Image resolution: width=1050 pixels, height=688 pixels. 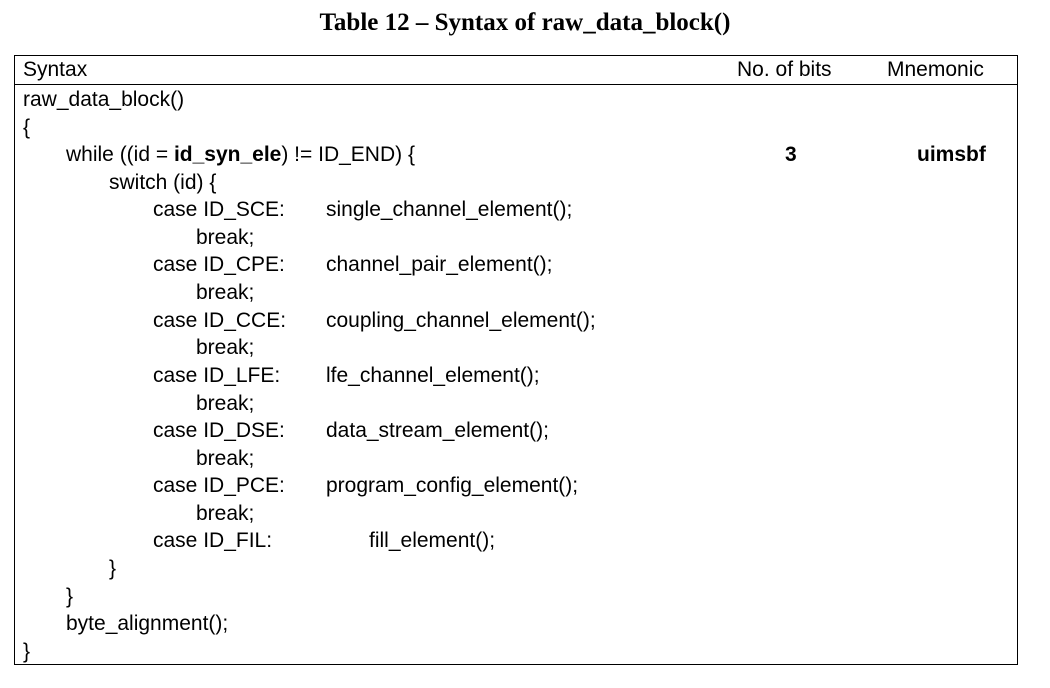 I want to click on case-label: case ID_FIL:, so click(x=213, y=540).